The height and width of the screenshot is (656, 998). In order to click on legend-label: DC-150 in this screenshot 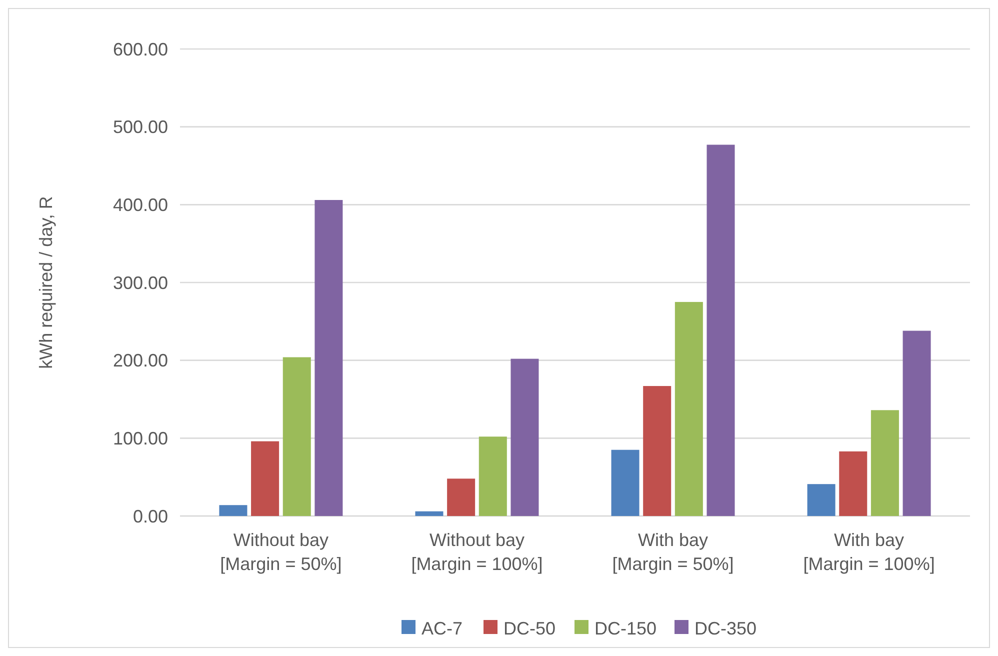, I will do `click(625, 628)`.